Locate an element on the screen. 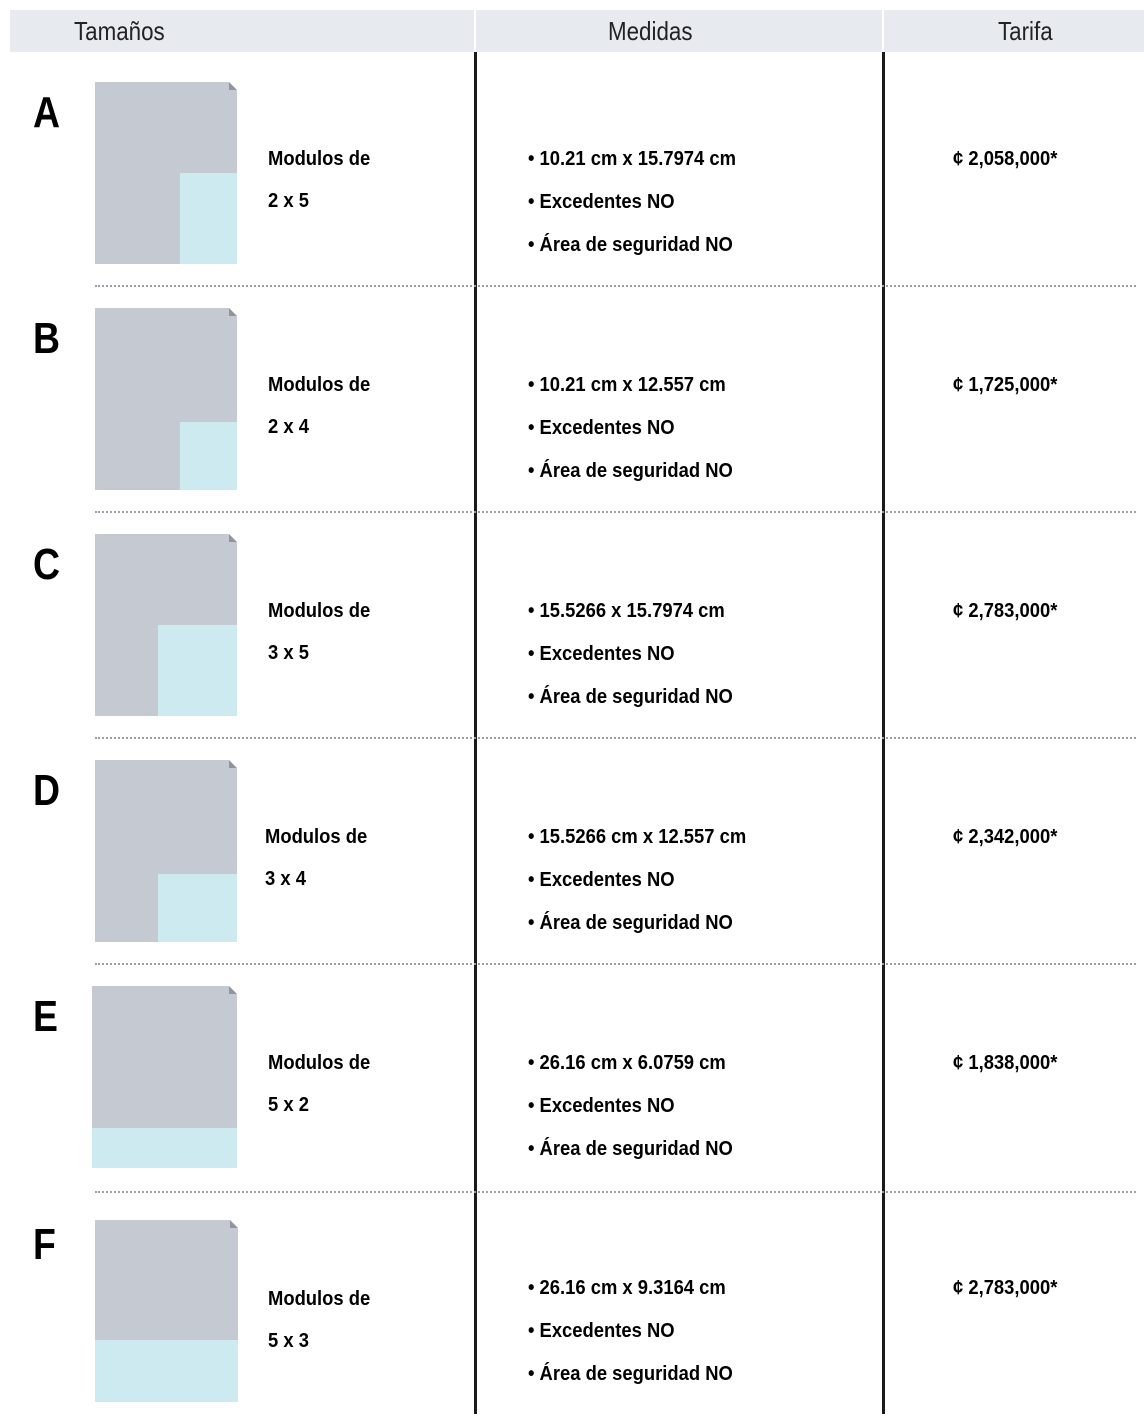 This screenshot has width=1144, height=1418. dimensions-text: • 10.21 cm x 12.557 cm is located at coordinates (627, 385).